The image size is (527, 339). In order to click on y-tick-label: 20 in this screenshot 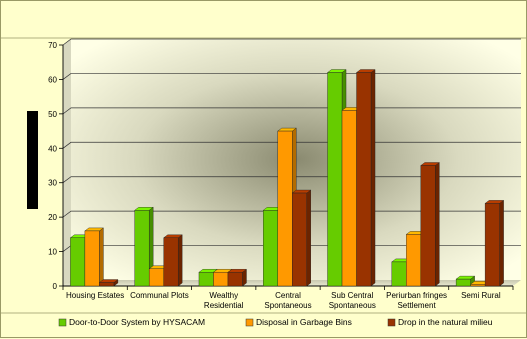, I will do `click(52, 217)`.